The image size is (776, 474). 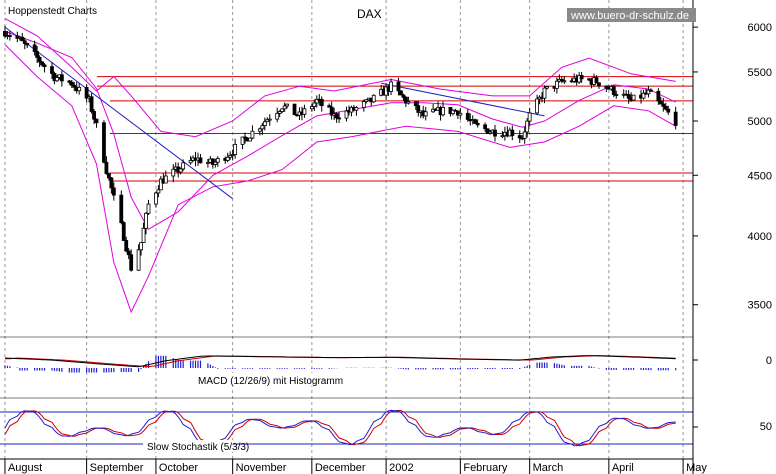 What do you see at coordinates (769, 361) in the screenshot?
I see `macd-y-tick-label: 0` at bounding box center [769, 361].